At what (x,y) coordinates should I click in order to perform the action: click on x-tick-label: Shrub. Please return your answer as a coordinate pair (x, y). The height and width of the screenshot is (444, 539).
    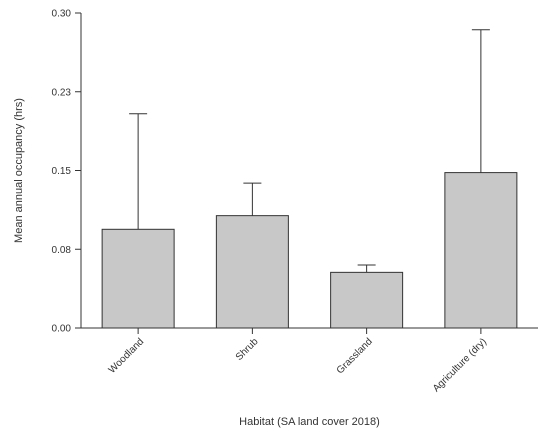
    Looking at the image, I should click on (247, 349).